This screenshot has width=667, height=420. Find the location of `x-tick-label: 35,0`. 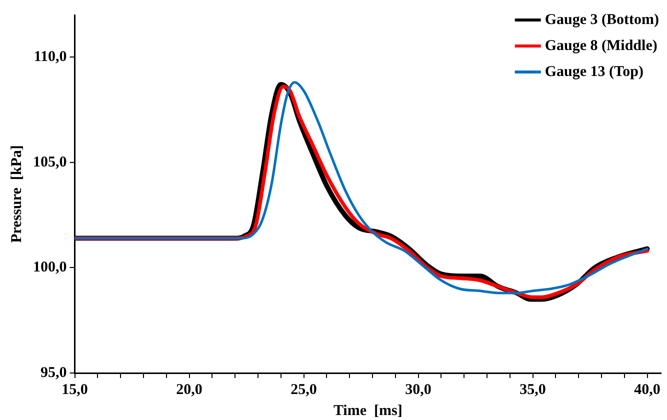

x-tick-label: 35,0 is located at coordinates (533, 390).